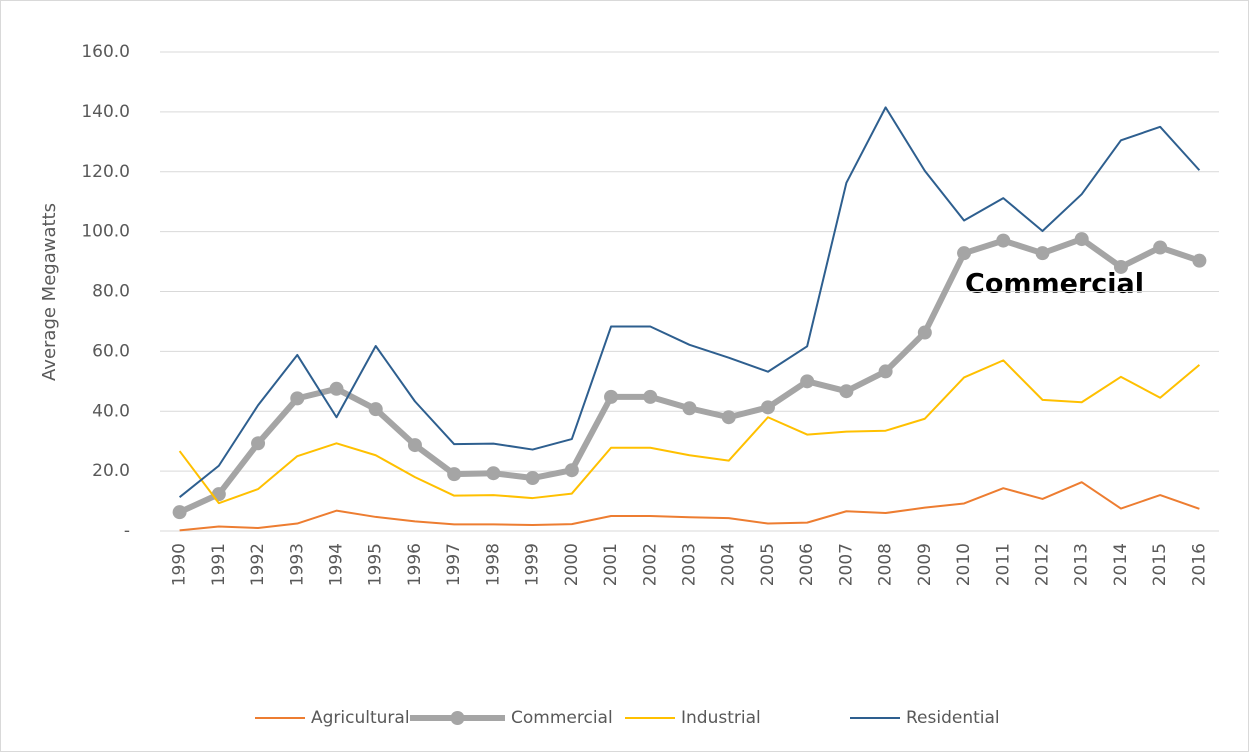  What do you see at coordinates (493, 564) in the screenshot?
I see `x-tick-label: 1998` at bounding box center [493, 564].